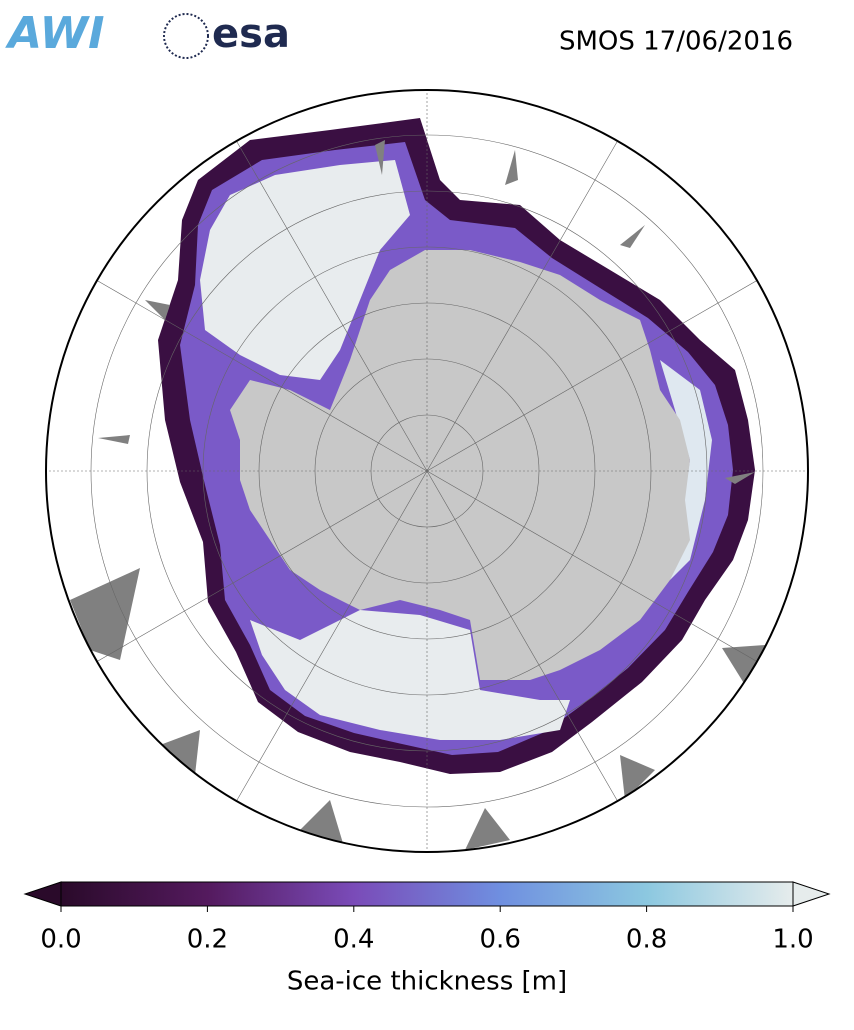 This screenshot has height=1030, width=854. I want to click on colorbar, so click(427, 894).